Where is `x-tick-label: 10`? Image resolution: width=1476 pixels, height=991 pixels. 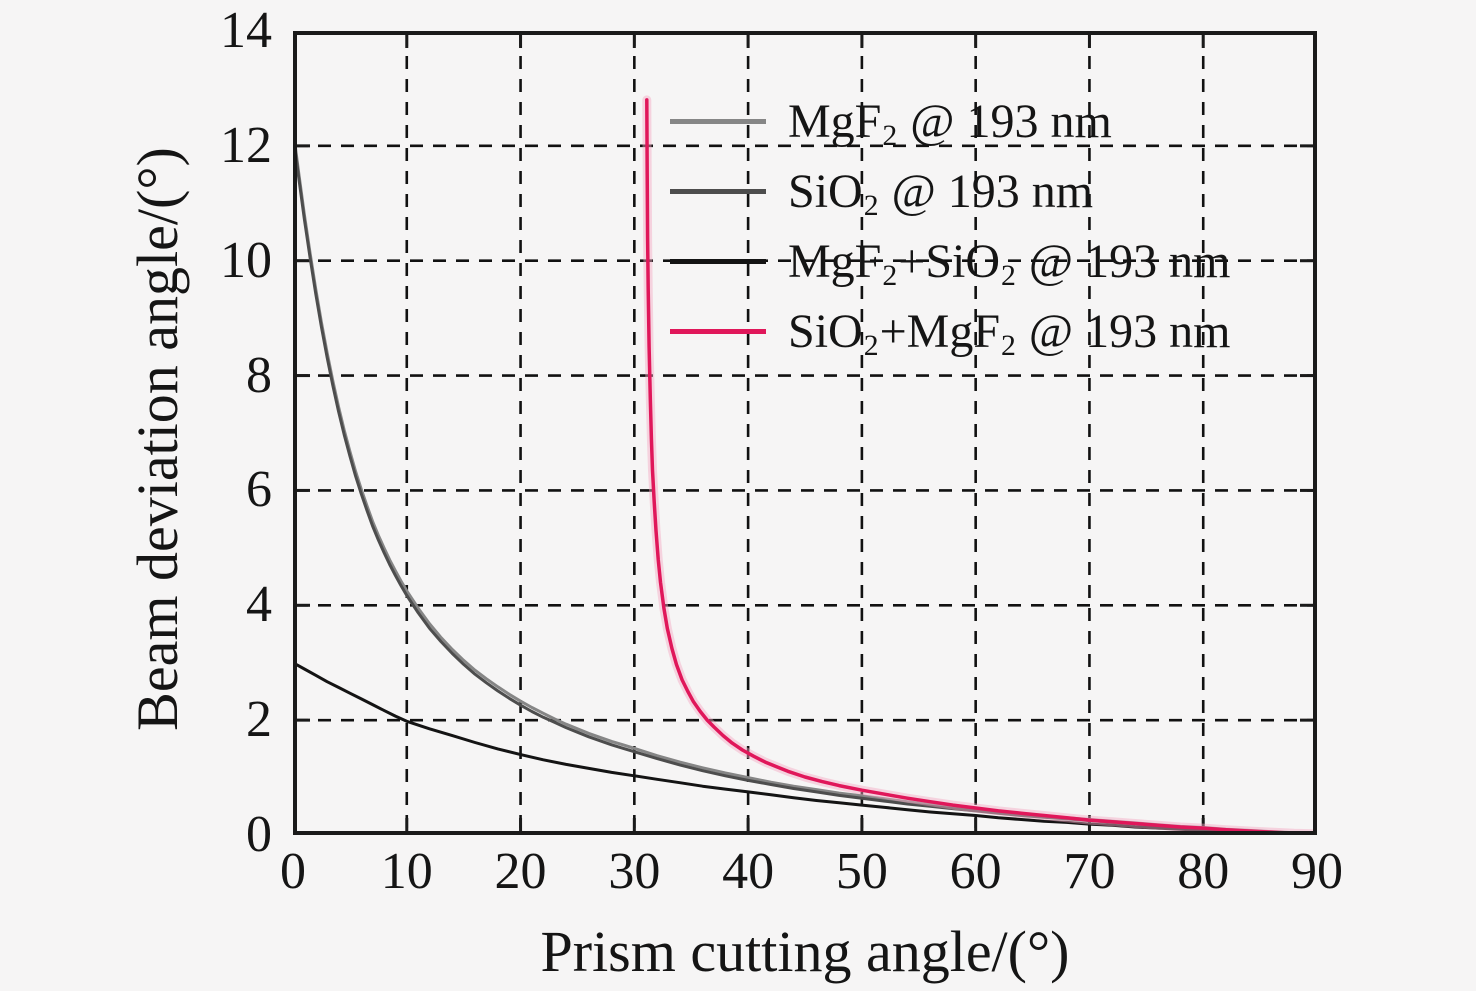 x-tick-label: 10 is located at coordinates (406, 871).